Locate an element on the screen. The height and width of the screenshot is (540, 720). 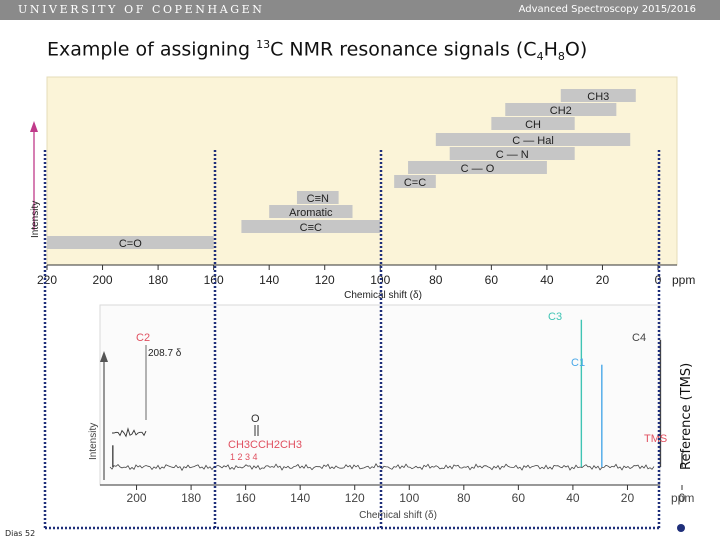
title-text-mid: C NMR resonance signals (C is located at coordinates (403, 49).